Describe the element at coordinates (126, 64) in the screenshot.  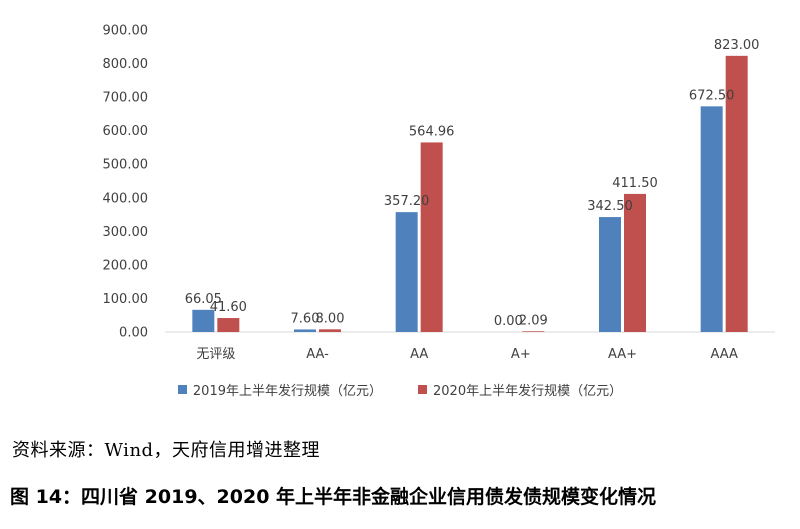
I see `y-tick-label: 800.00` at that location.